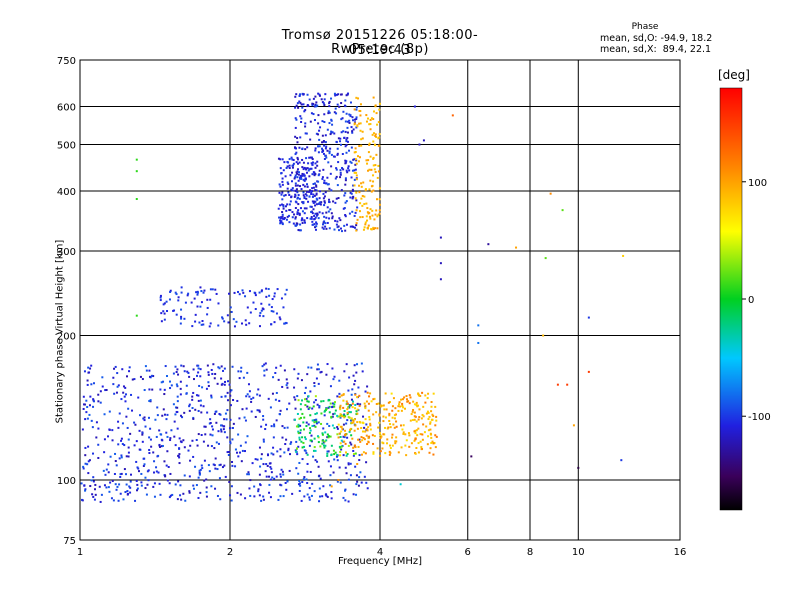  Describe the element at coordinates (680, 552) in the screenshot. I see `x-tick-label: 16` at that location.